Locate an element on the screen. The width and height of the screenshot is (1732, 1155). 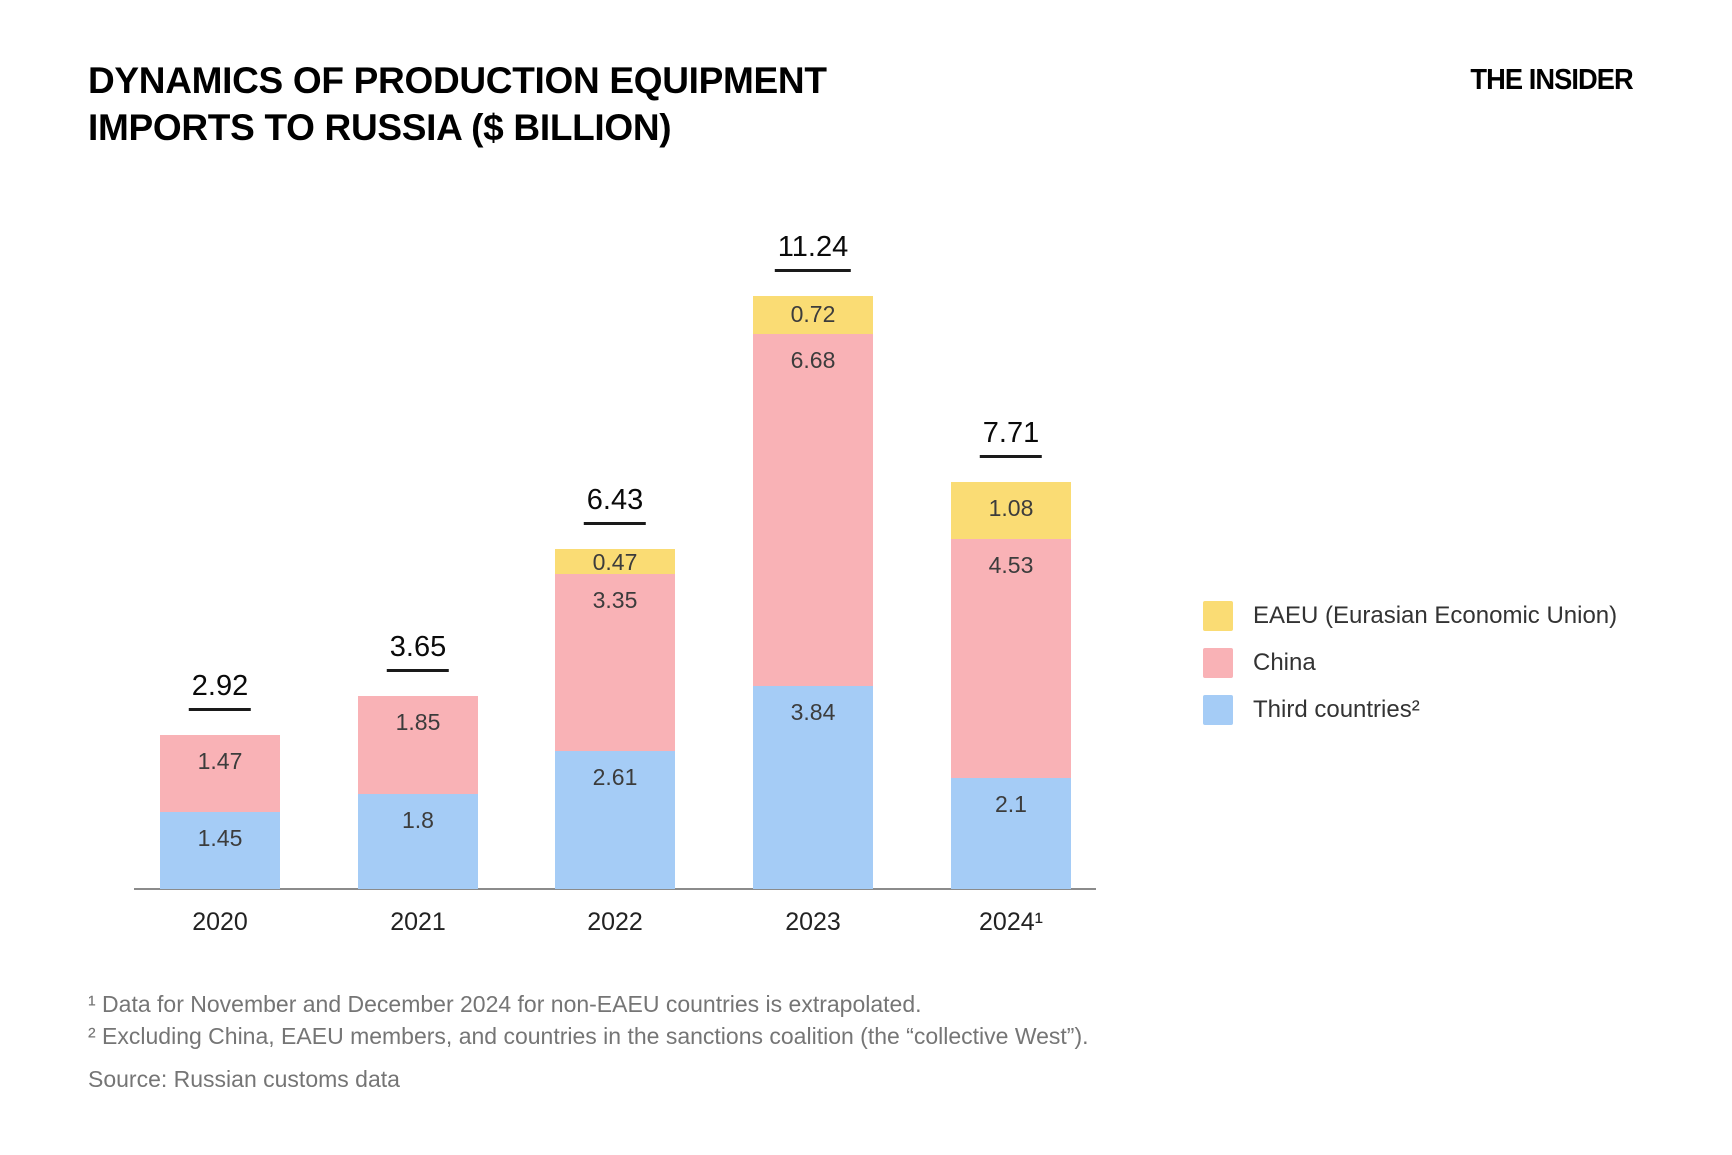
bar-segment-eaeu-eurasian-economic-union-2022: 0.47 is located at coordinates (615, 562).